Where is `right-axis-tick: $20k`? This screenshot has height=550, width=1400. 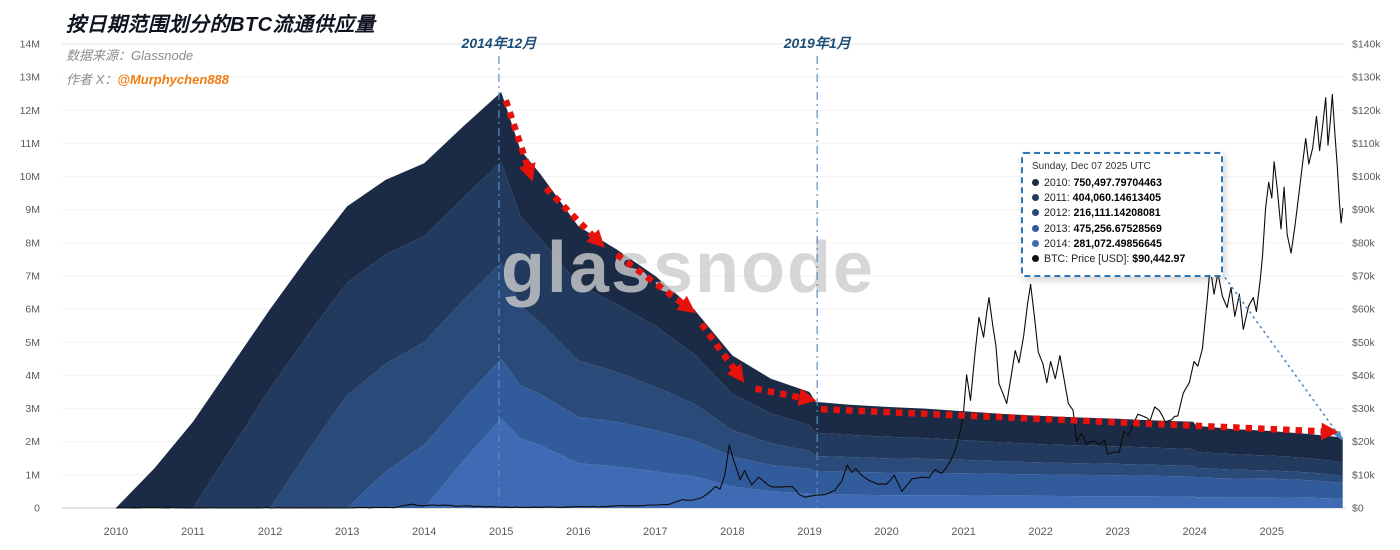 right-axis-tick: $20k is located at coordinates (1364, 442).